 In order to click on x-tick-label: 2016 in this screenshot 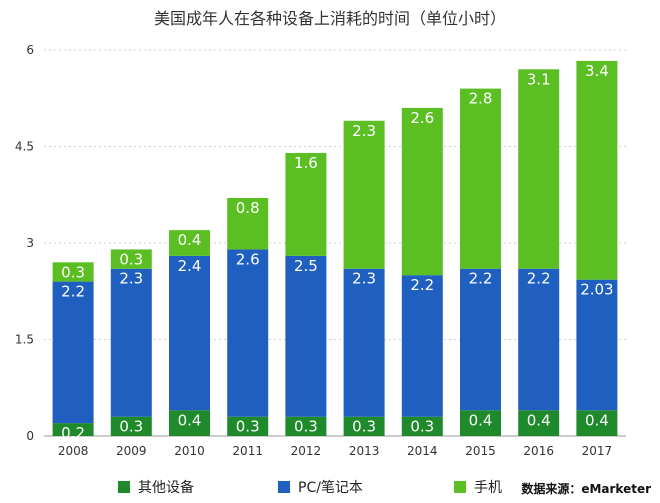, I will do `click(538, 451)`.